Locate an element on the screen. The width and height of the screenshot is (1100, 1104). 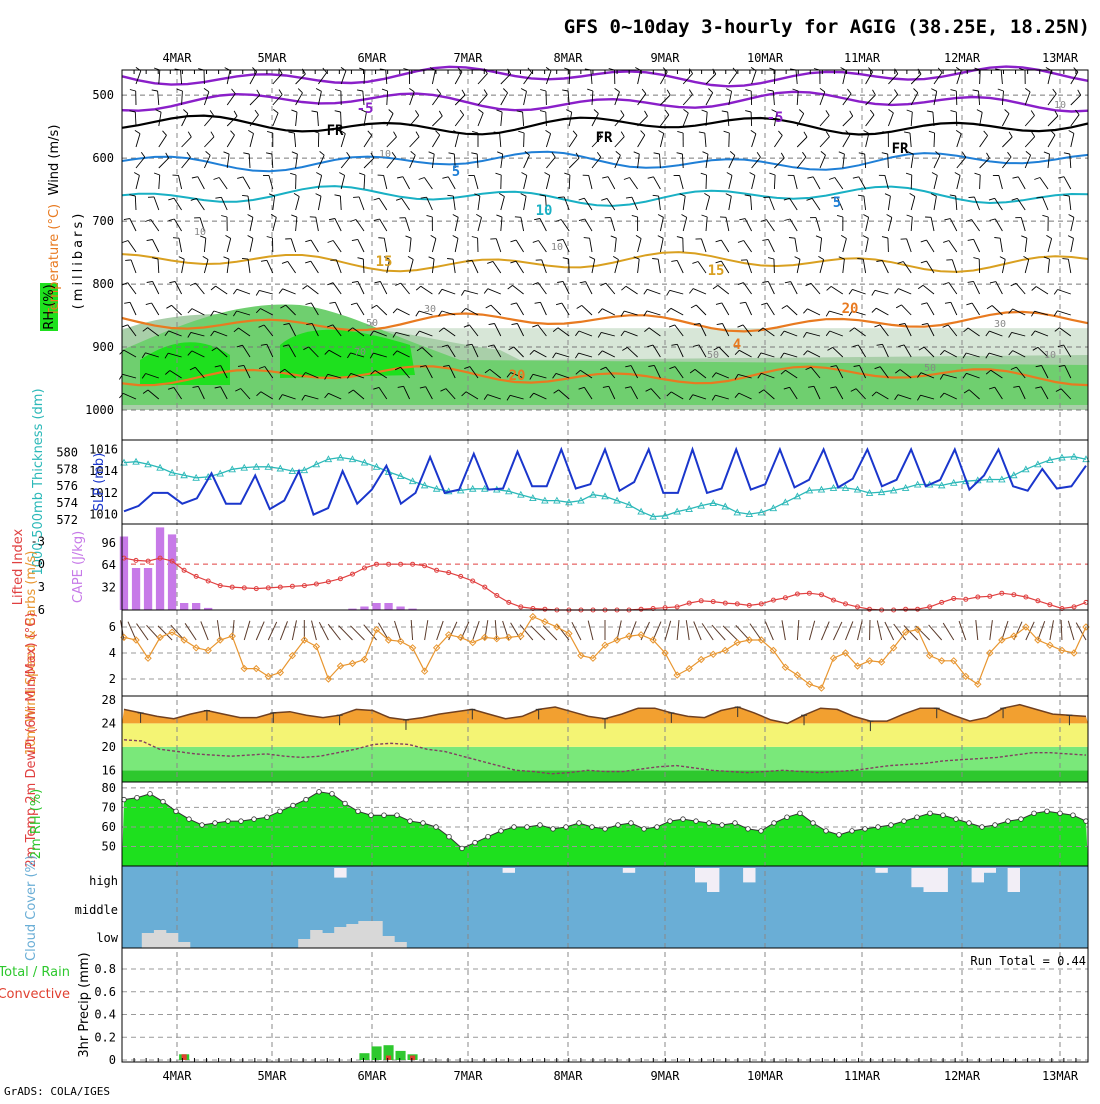
date-label-top: 12MAR is located at coordinates (962, 58).